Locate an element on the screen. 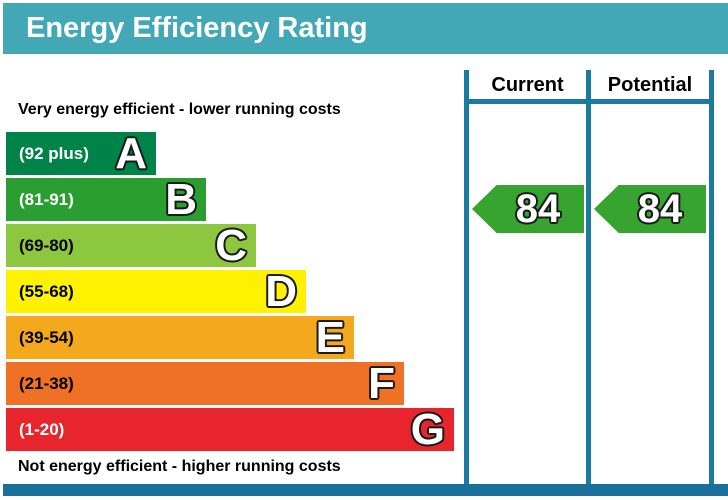 The image size is (728, 500). band-a: (92 plus) A is located at coordinates (81, 153).